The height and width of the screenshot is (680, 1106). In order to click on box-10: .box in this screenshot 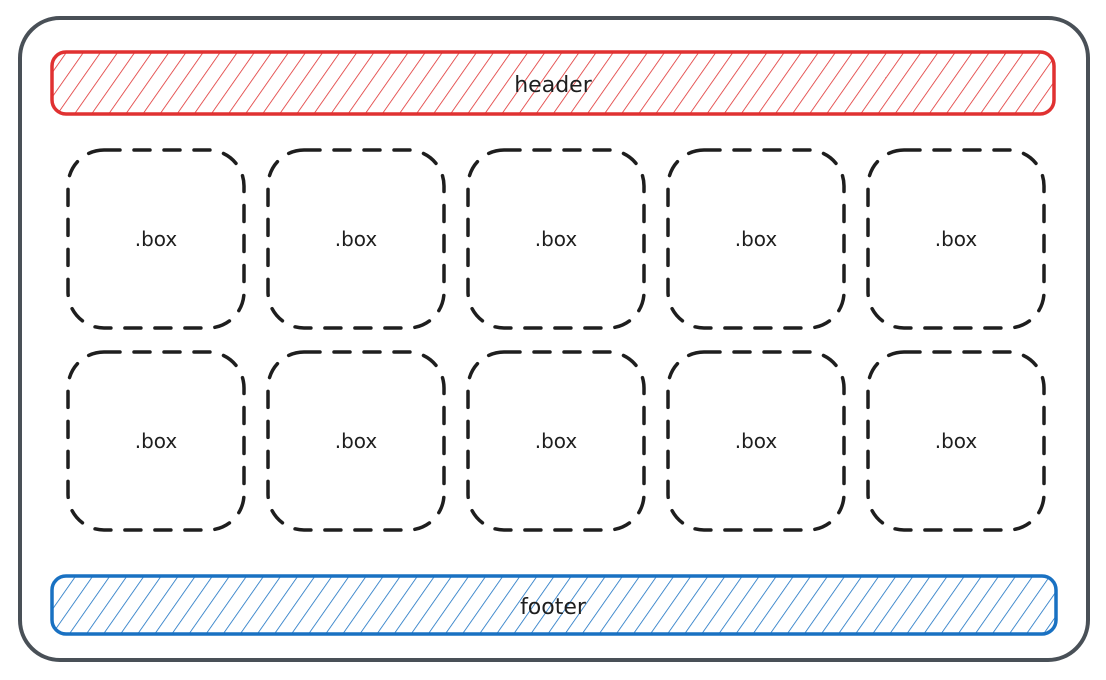, I will do `click(956, 441)`.